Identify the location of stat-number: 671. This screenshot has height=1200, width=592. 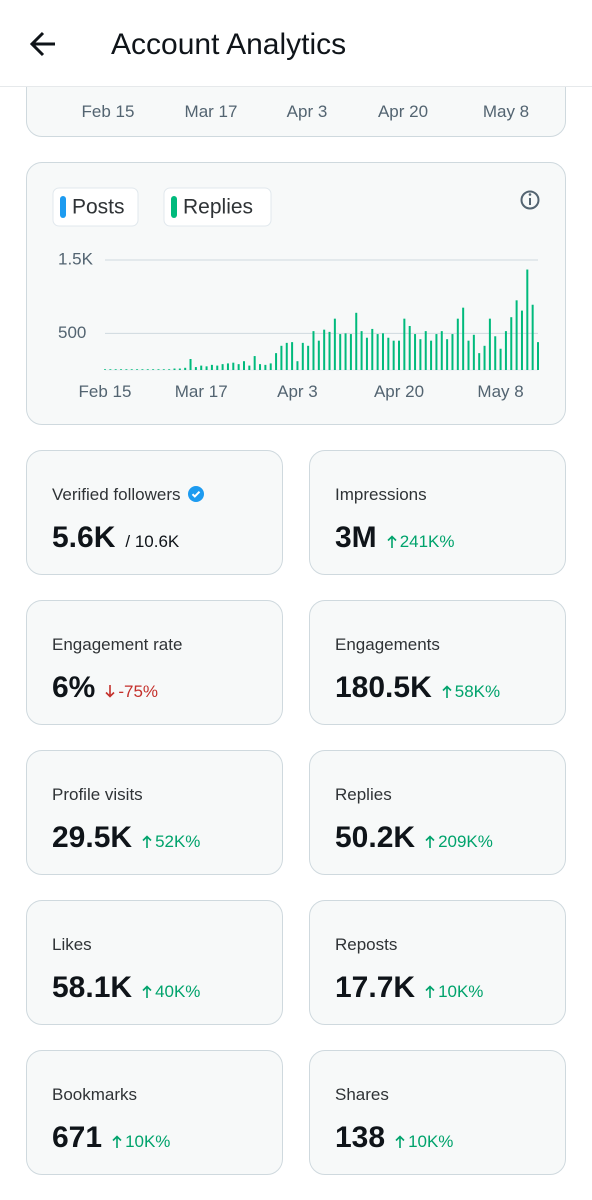
(77, 1137).